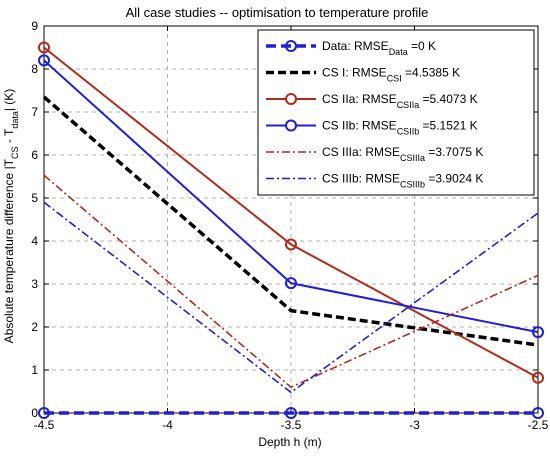 This screenshot has height=456, width=550. Describe the element at coordinates (400, 128) in the screenshot. I see `legend-label-cs2b: CS IIb: RMSECSIIb =5.1521 K` at that location.